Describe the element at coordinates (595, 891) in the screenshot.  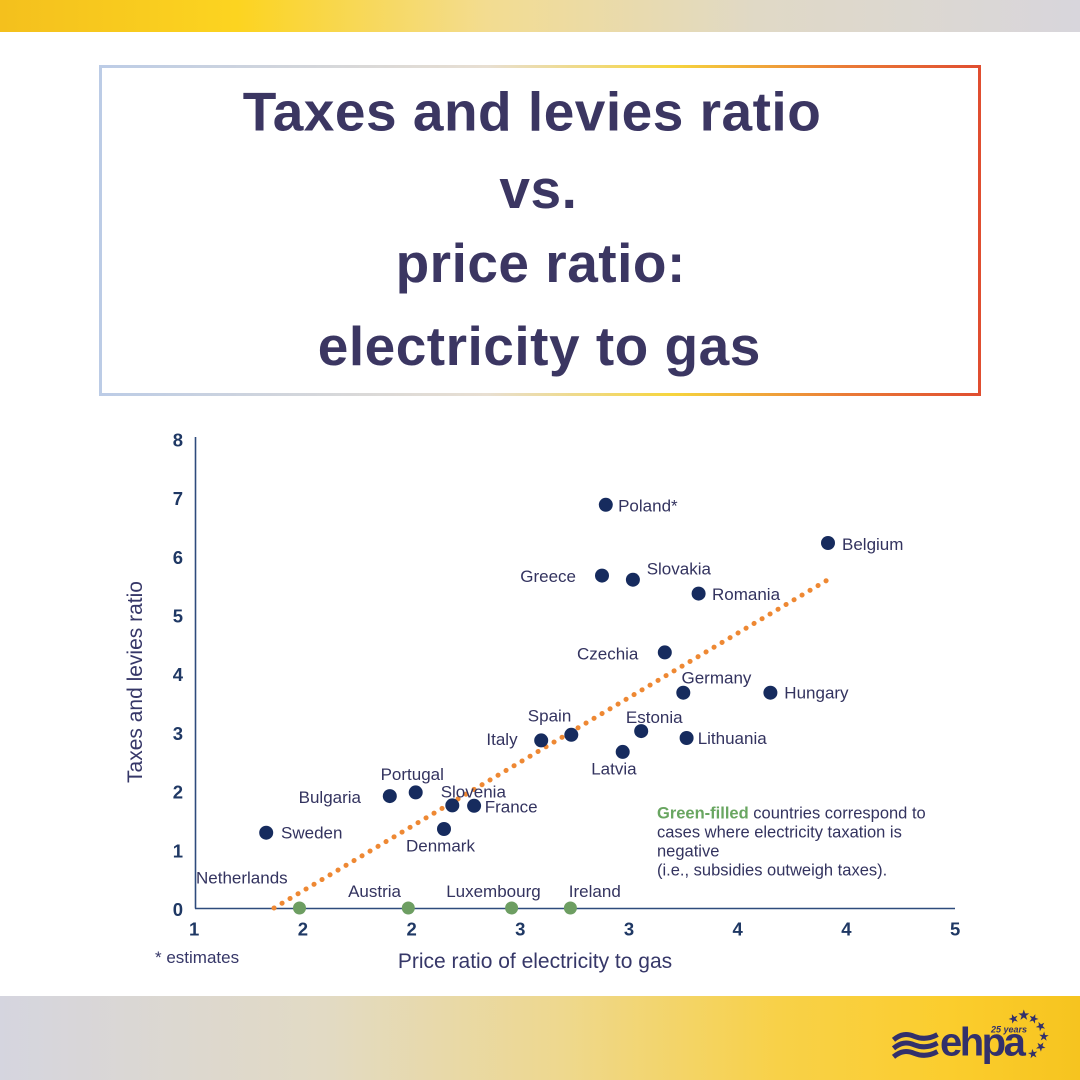
I see `svg-text: Ireland` at that location.